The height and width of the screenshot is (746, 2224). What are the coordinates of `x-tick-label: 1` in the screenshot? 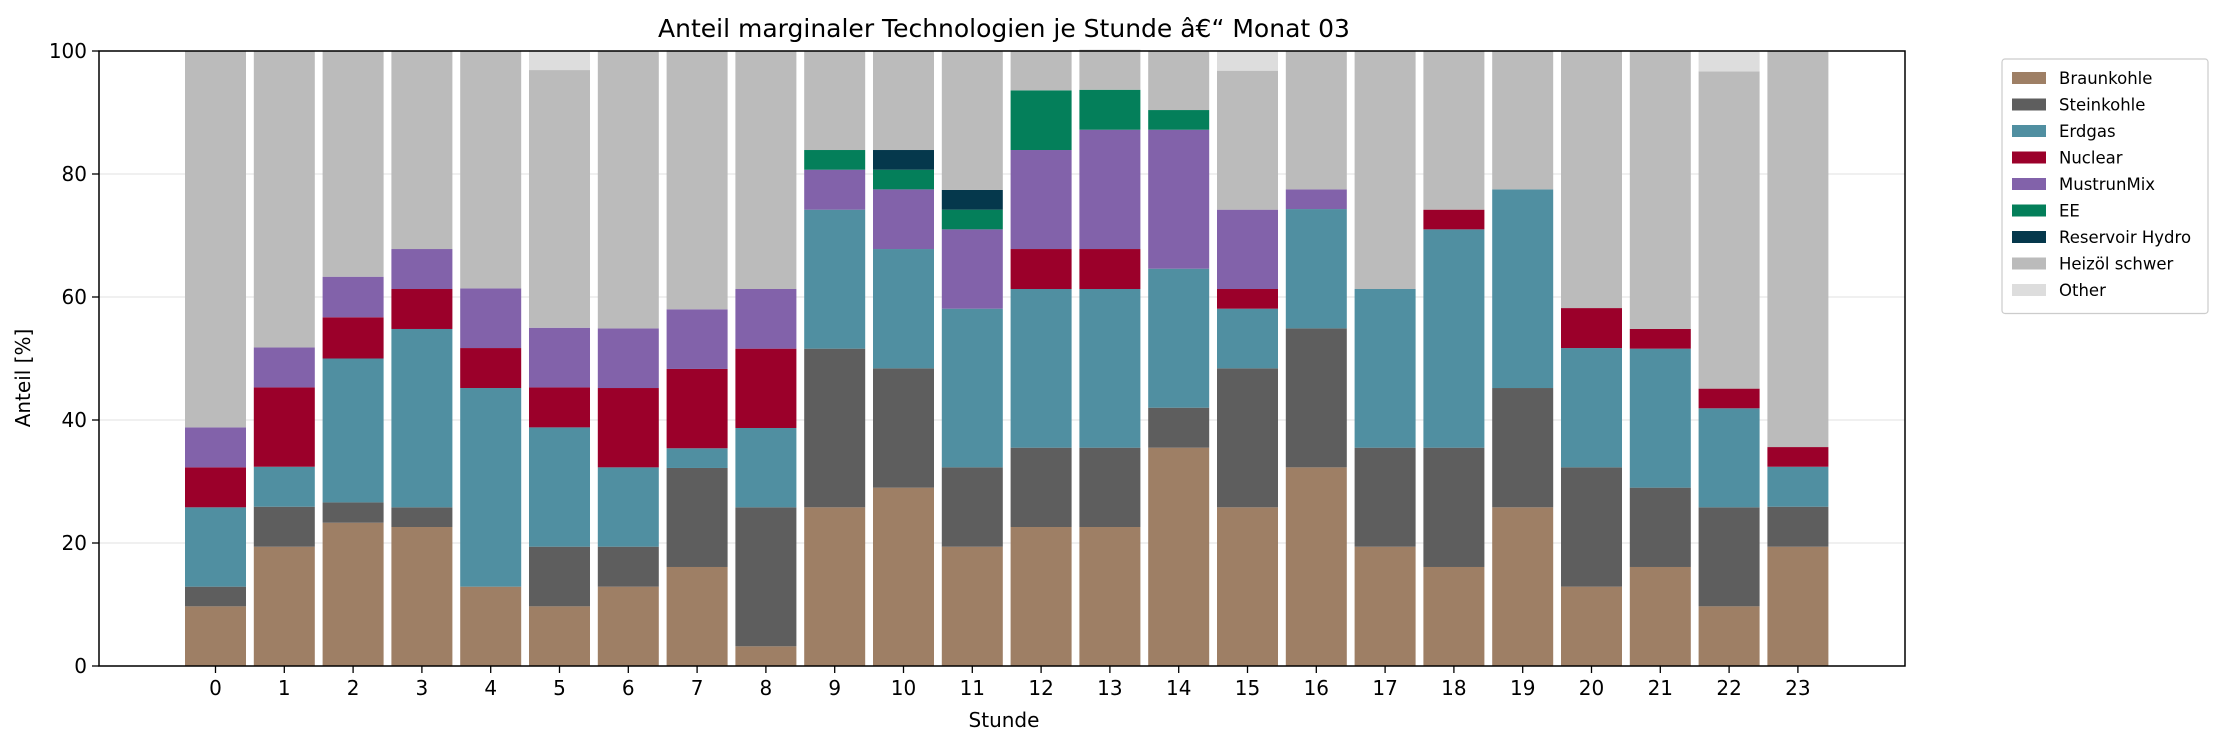 It's located at (284, 688).